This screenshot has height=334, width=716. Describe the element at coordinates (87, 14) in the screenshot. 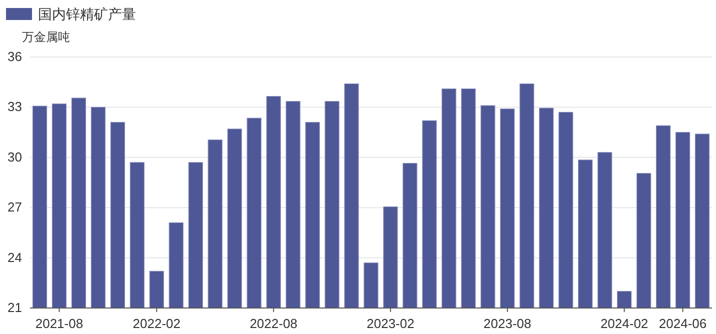

I see `legend-label: 国内锌精矿产量` at that location.